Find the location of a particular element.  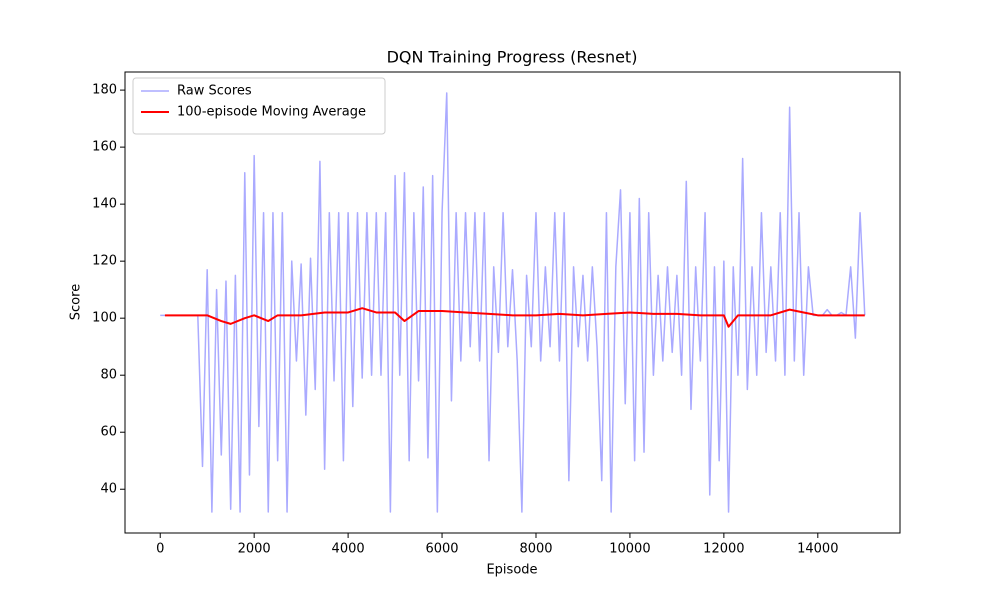

x-tick-label: 6000 is located at coordinates (441, 549).